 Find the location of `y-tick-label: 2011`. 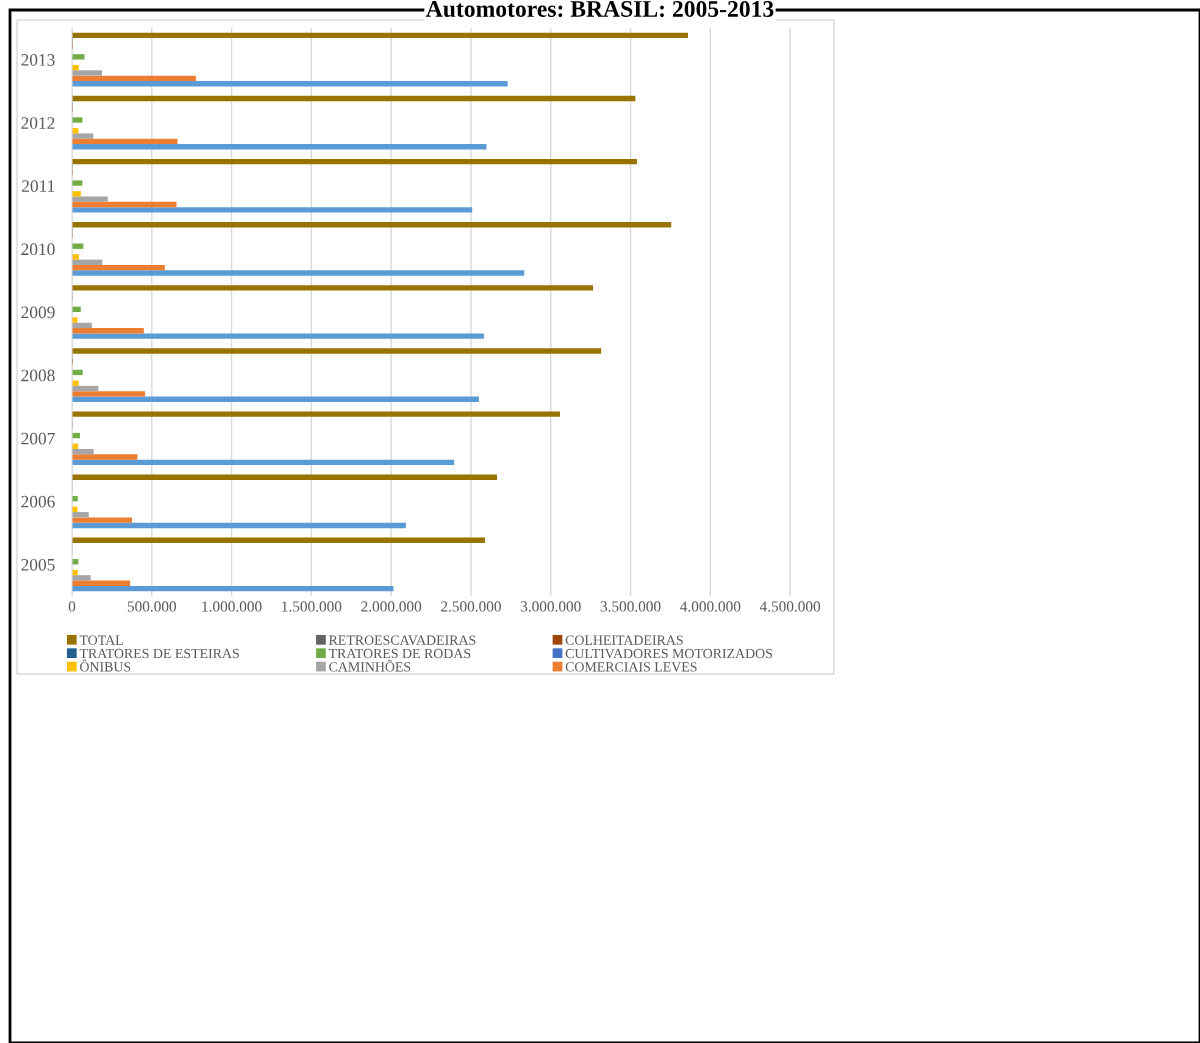

y-tick-label: 2011 is located at coordinates (38, 186).